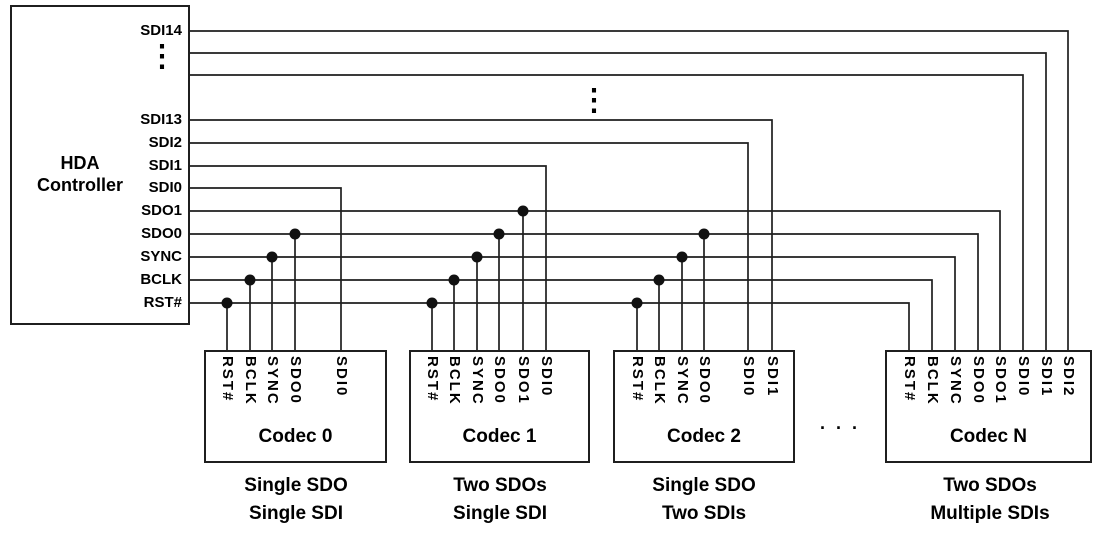 The height and width of the screenshot is (533, 1100). I want to click on codec0-caption: Single SDO Single SDI, so click(296, 500).